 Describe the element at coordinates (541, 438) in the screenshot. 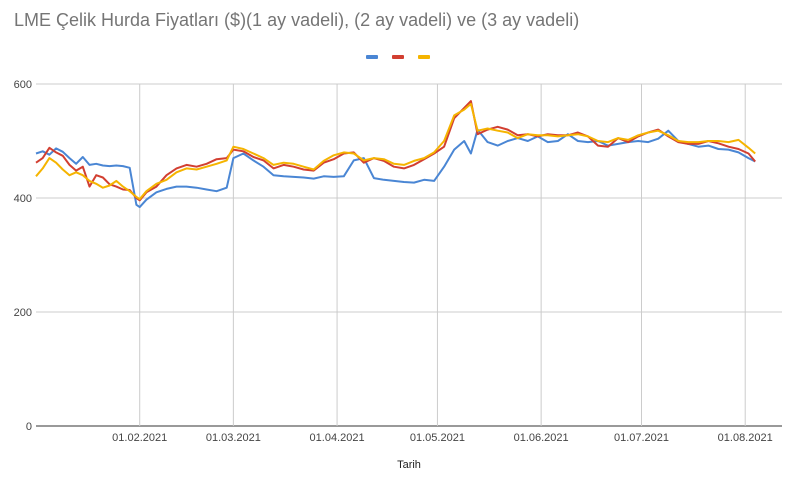

I see `x-tick-label: 01.06.2021` at that location.